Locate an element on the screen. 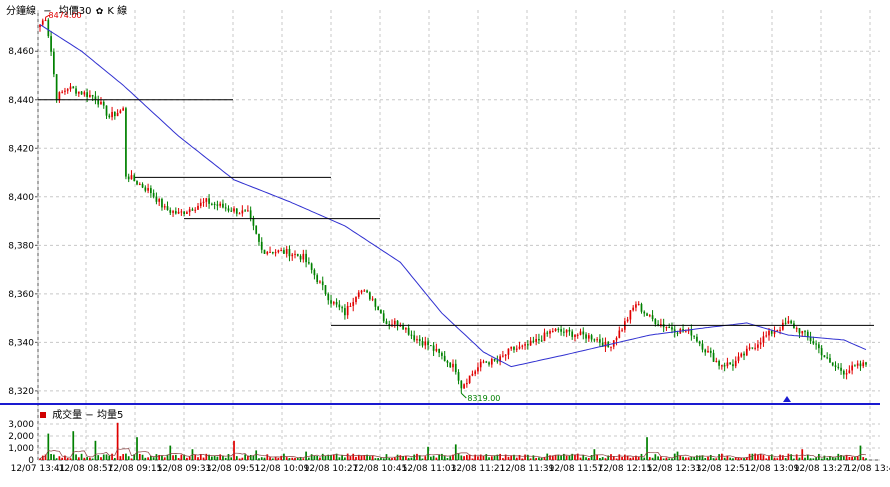  settings-gear-icon: ✿ is located at coordinates (99, 12).